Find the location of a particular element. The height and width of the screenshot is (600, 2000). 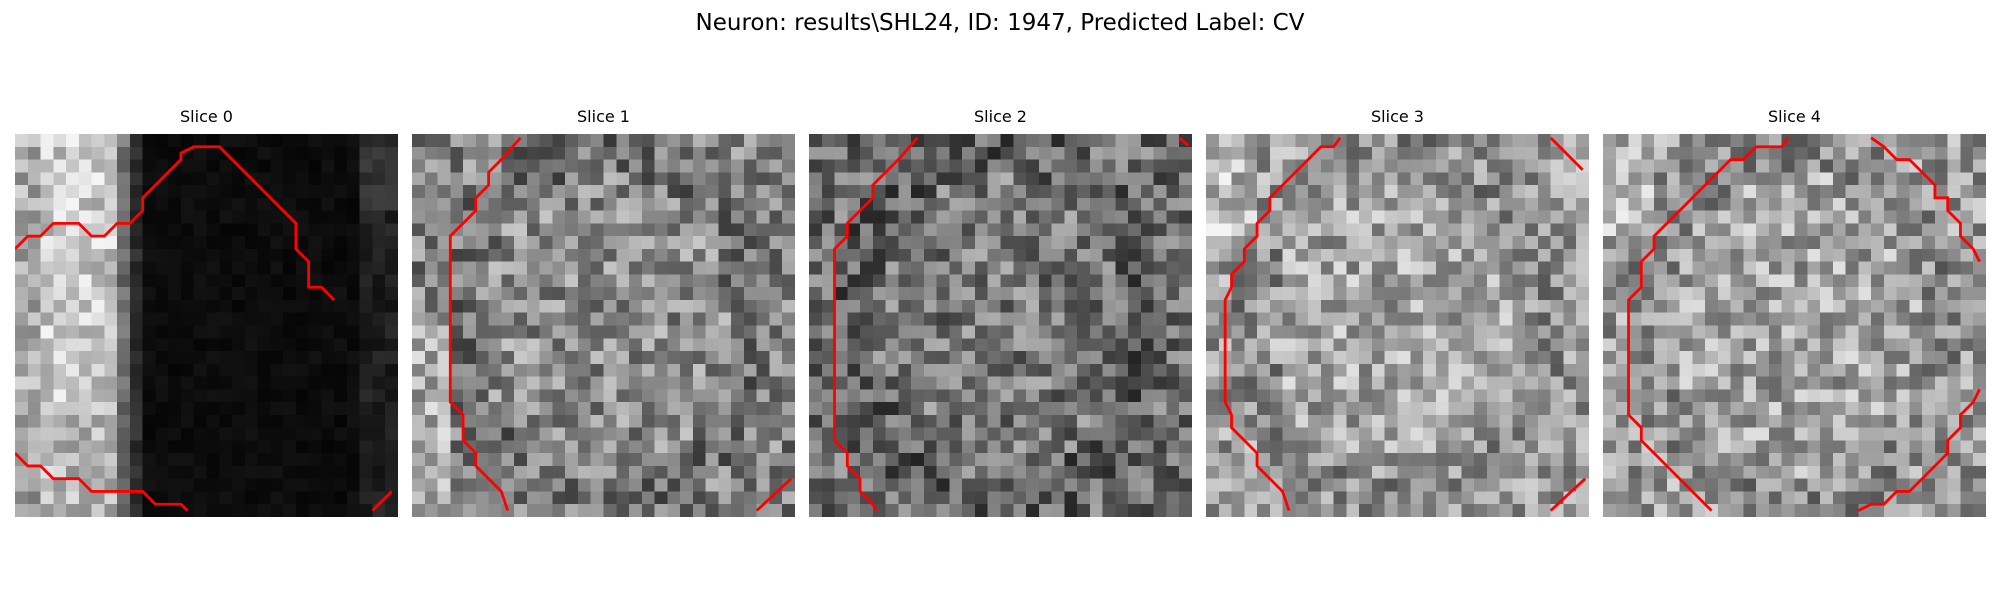

slice-panel-4: Slice 4 is located at coordinates (1794, 311).